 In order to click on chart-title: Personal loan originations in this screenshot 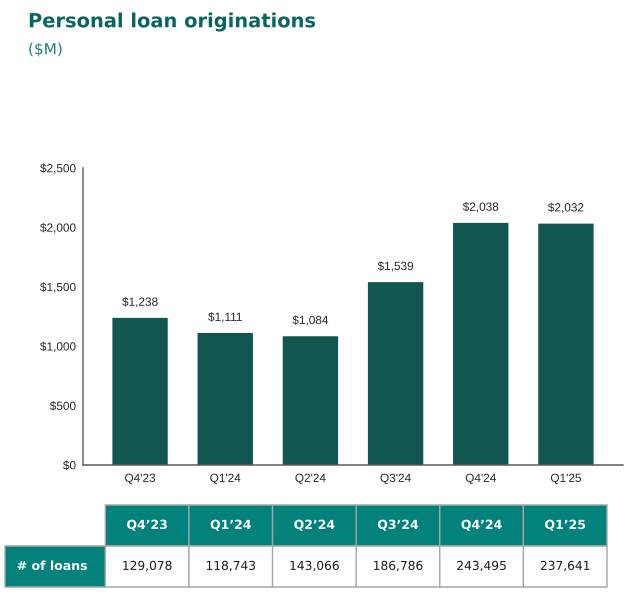, I will do `click(173, 22)`.